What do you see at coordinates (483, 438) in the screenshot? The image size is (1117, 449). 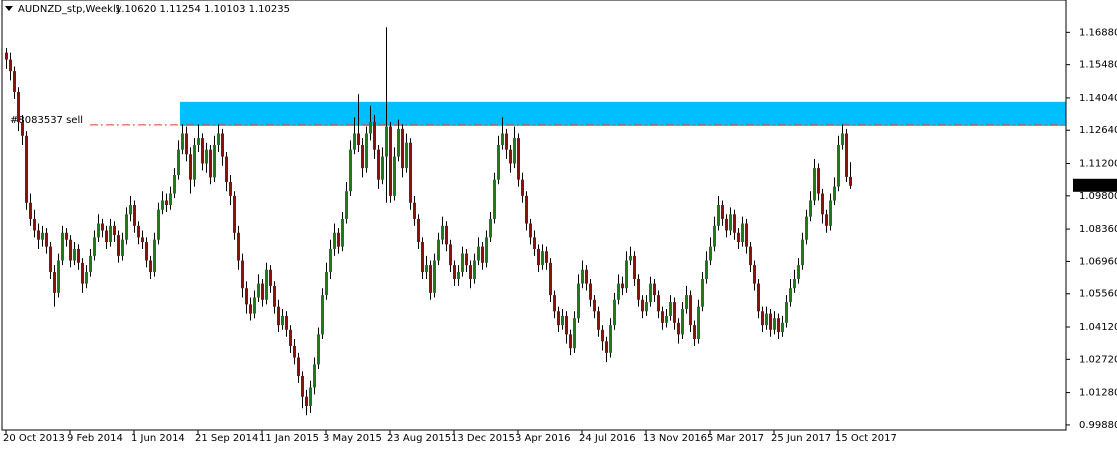 I see `x-tick-label: 13 Dec 2015` at bounding box center [483, 438].